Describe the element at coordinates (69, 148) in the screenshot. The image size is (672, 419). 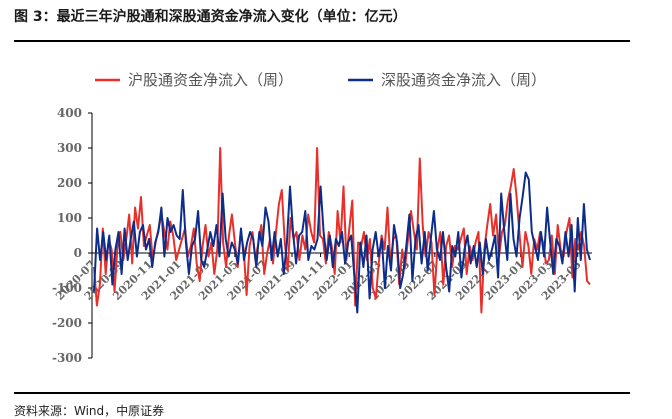
I see `y-tick-label-6: 300` at that location.